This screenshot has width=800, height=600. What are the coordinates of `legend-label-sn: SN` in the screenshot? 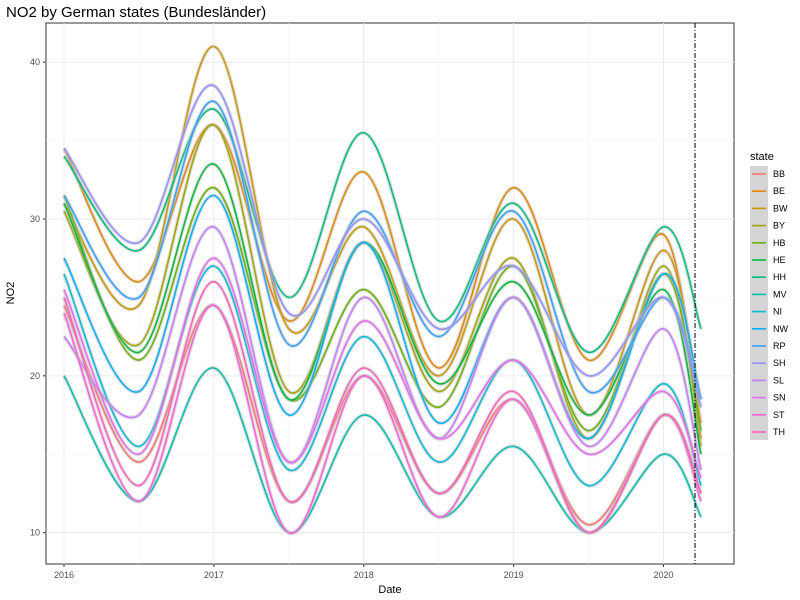 It's located at (779, 398).